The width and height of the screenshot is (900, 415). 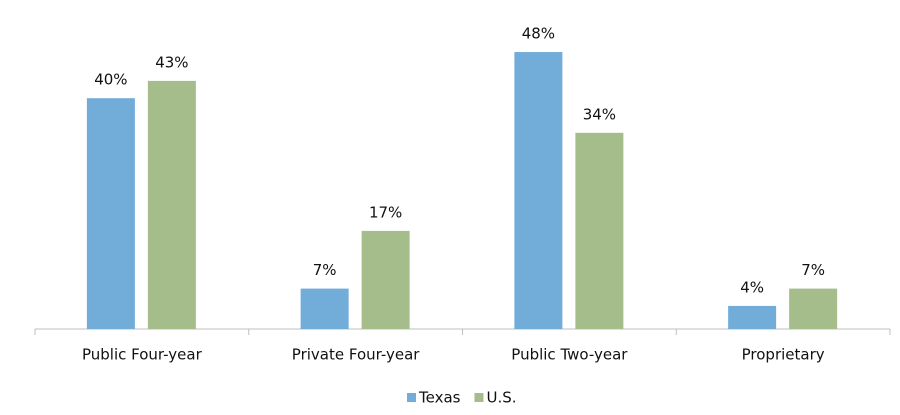 What do you see at coordinates (783, 355) in the screenshot?
I see `x-tick-label: Proprietary` at bounding box center [783, 355].